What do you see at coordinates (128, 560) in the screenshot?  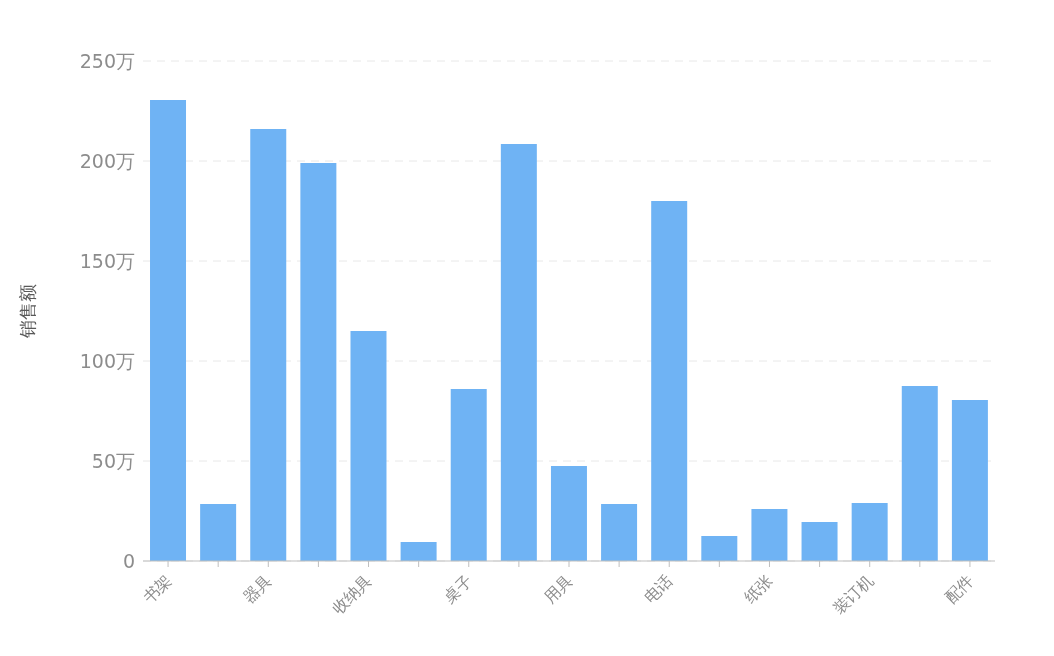 I see `y-tick-label: 0` at bounding box center [128, 560].